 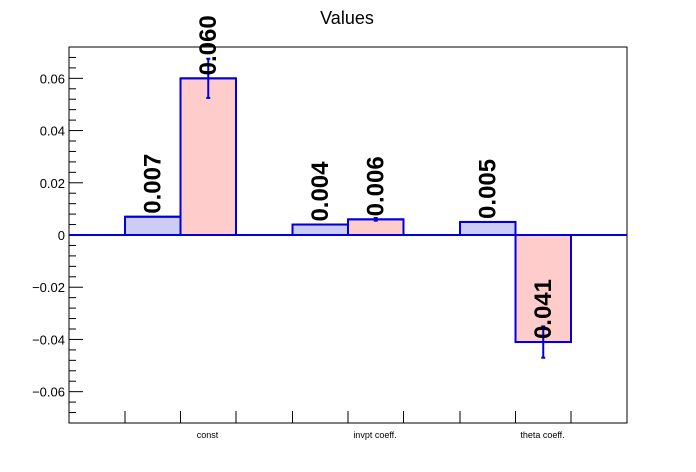 I want to click on y-tick-label: 0.04, so click(x=52, y=131).